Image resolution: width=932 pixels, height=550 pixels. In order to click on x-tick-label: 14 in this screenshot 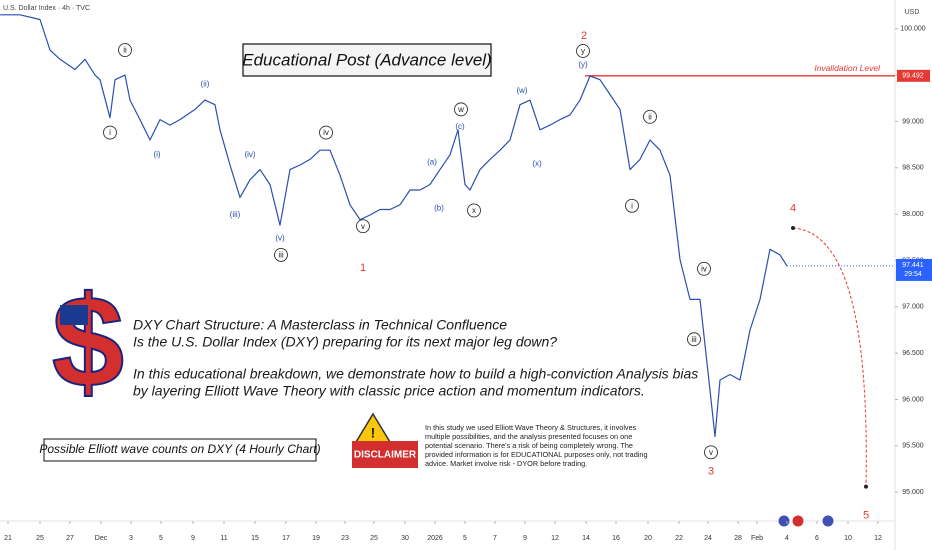, I will do `click(586, 538)`.